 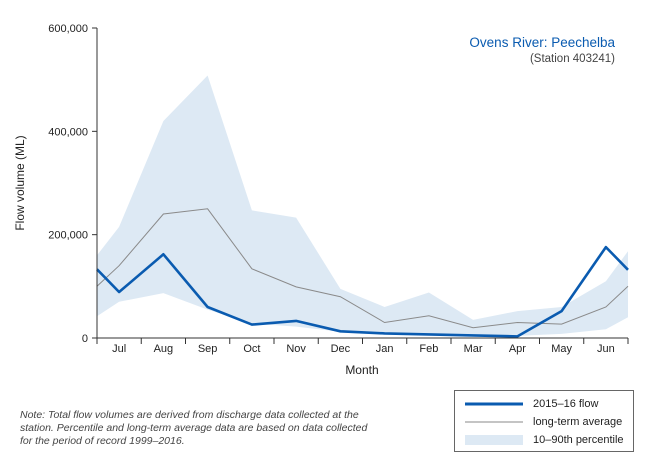 I want to click on legend-swatch-band, so click(x=494, y=440).